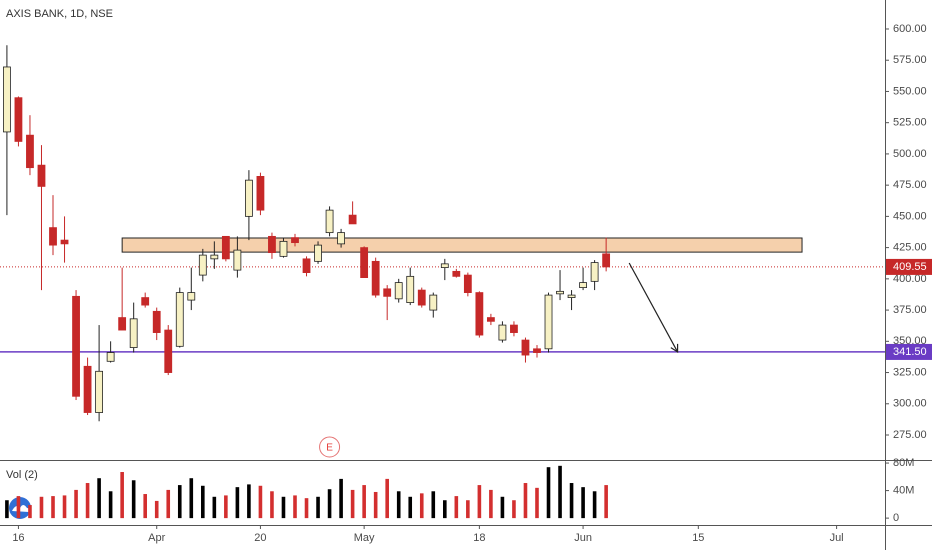 This screenshot has width=932, height=550. I want to click on arrow-head, so click(674, 348).